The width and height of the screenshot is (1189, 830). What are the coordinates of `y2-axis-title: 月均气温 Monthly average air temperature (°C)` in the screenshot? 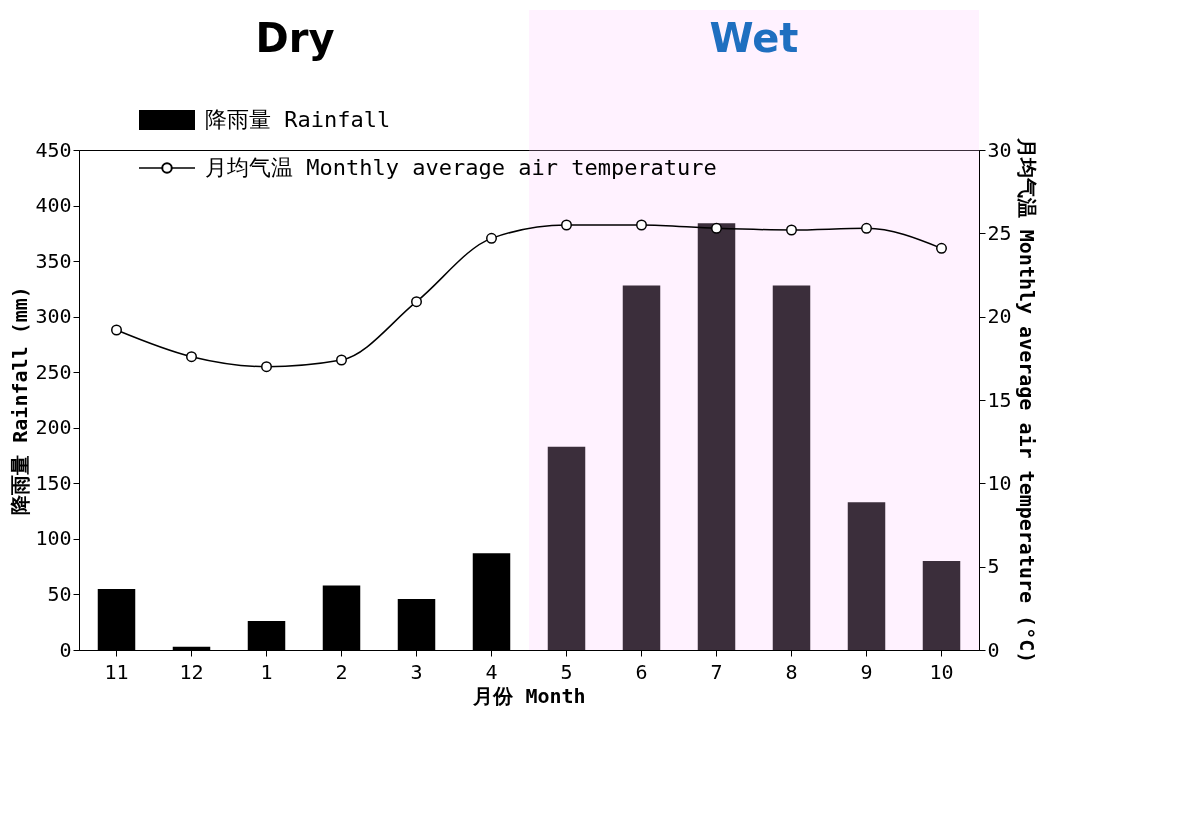 It's located at (1026, 400).